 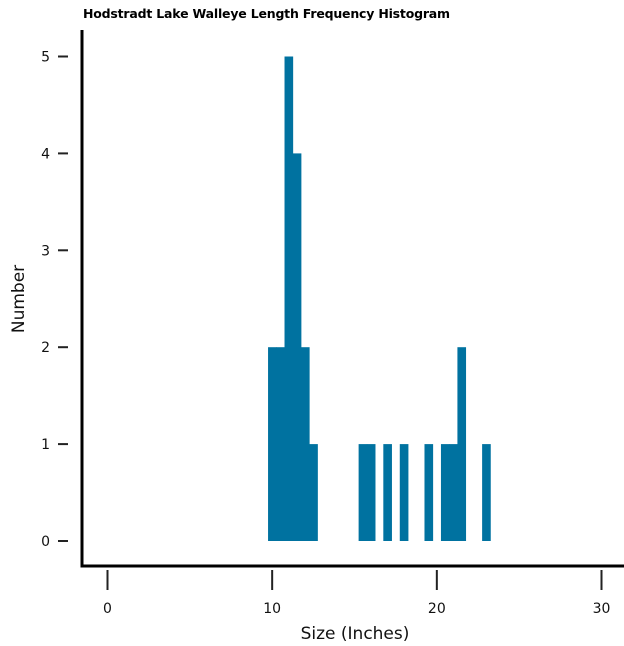 What do you see at coordinates (45, 58) in the screenshot?
I see `y-tick-label: 5` at bounding box center [45, 58].